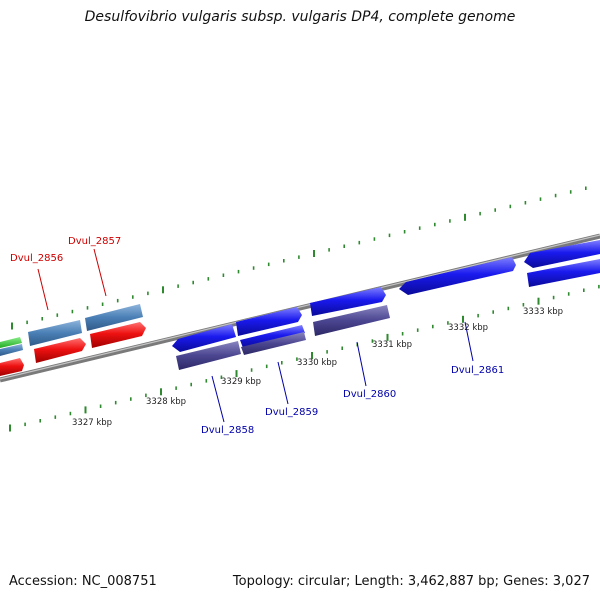 The image size is (600, 600). I want to click on scale-label-3328: 3328 kbp, so click(166, 402).